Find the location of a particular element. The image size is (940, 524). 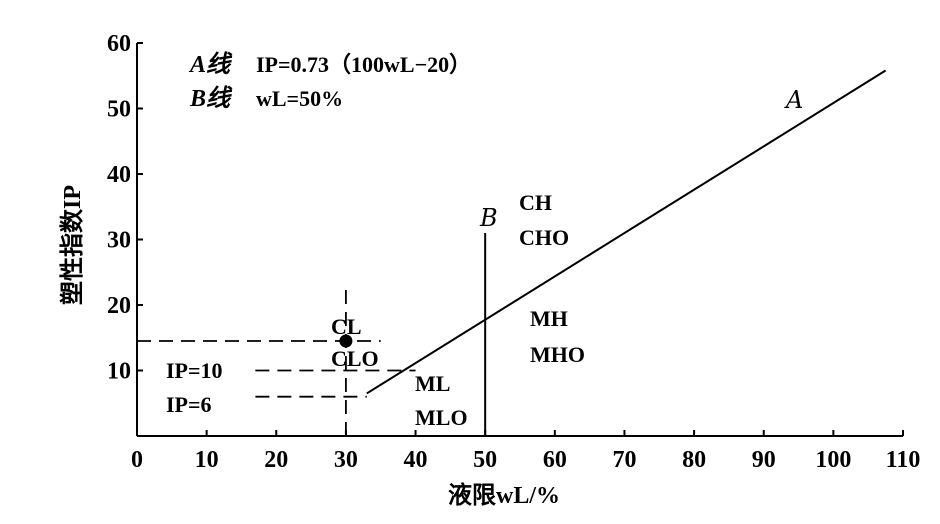

ref-label-ip6: IP=6 is located at coordinates (189, 404).